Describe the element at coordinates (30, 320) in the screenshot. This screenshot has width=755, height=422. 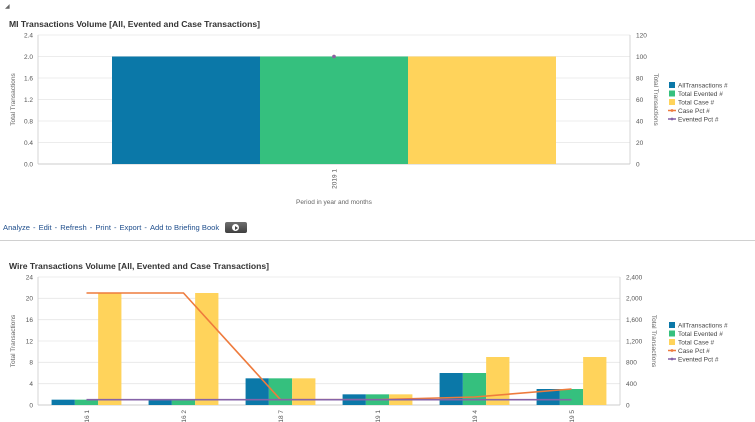
I see `y-tick-label: 16` at that location.